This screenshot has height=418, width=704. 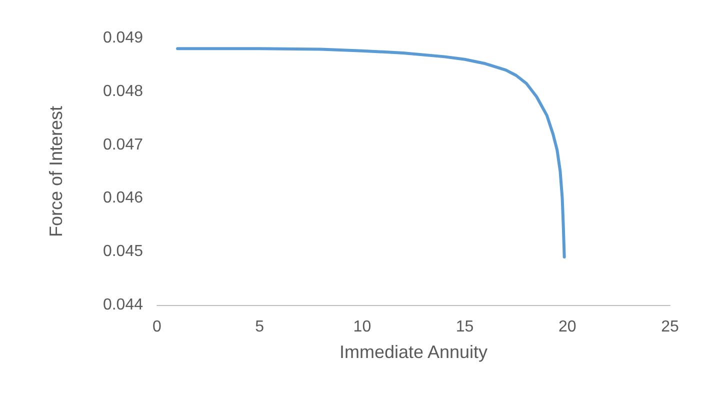 I want to click on y-tick-label: 0.047, so click(x=123, y=145).